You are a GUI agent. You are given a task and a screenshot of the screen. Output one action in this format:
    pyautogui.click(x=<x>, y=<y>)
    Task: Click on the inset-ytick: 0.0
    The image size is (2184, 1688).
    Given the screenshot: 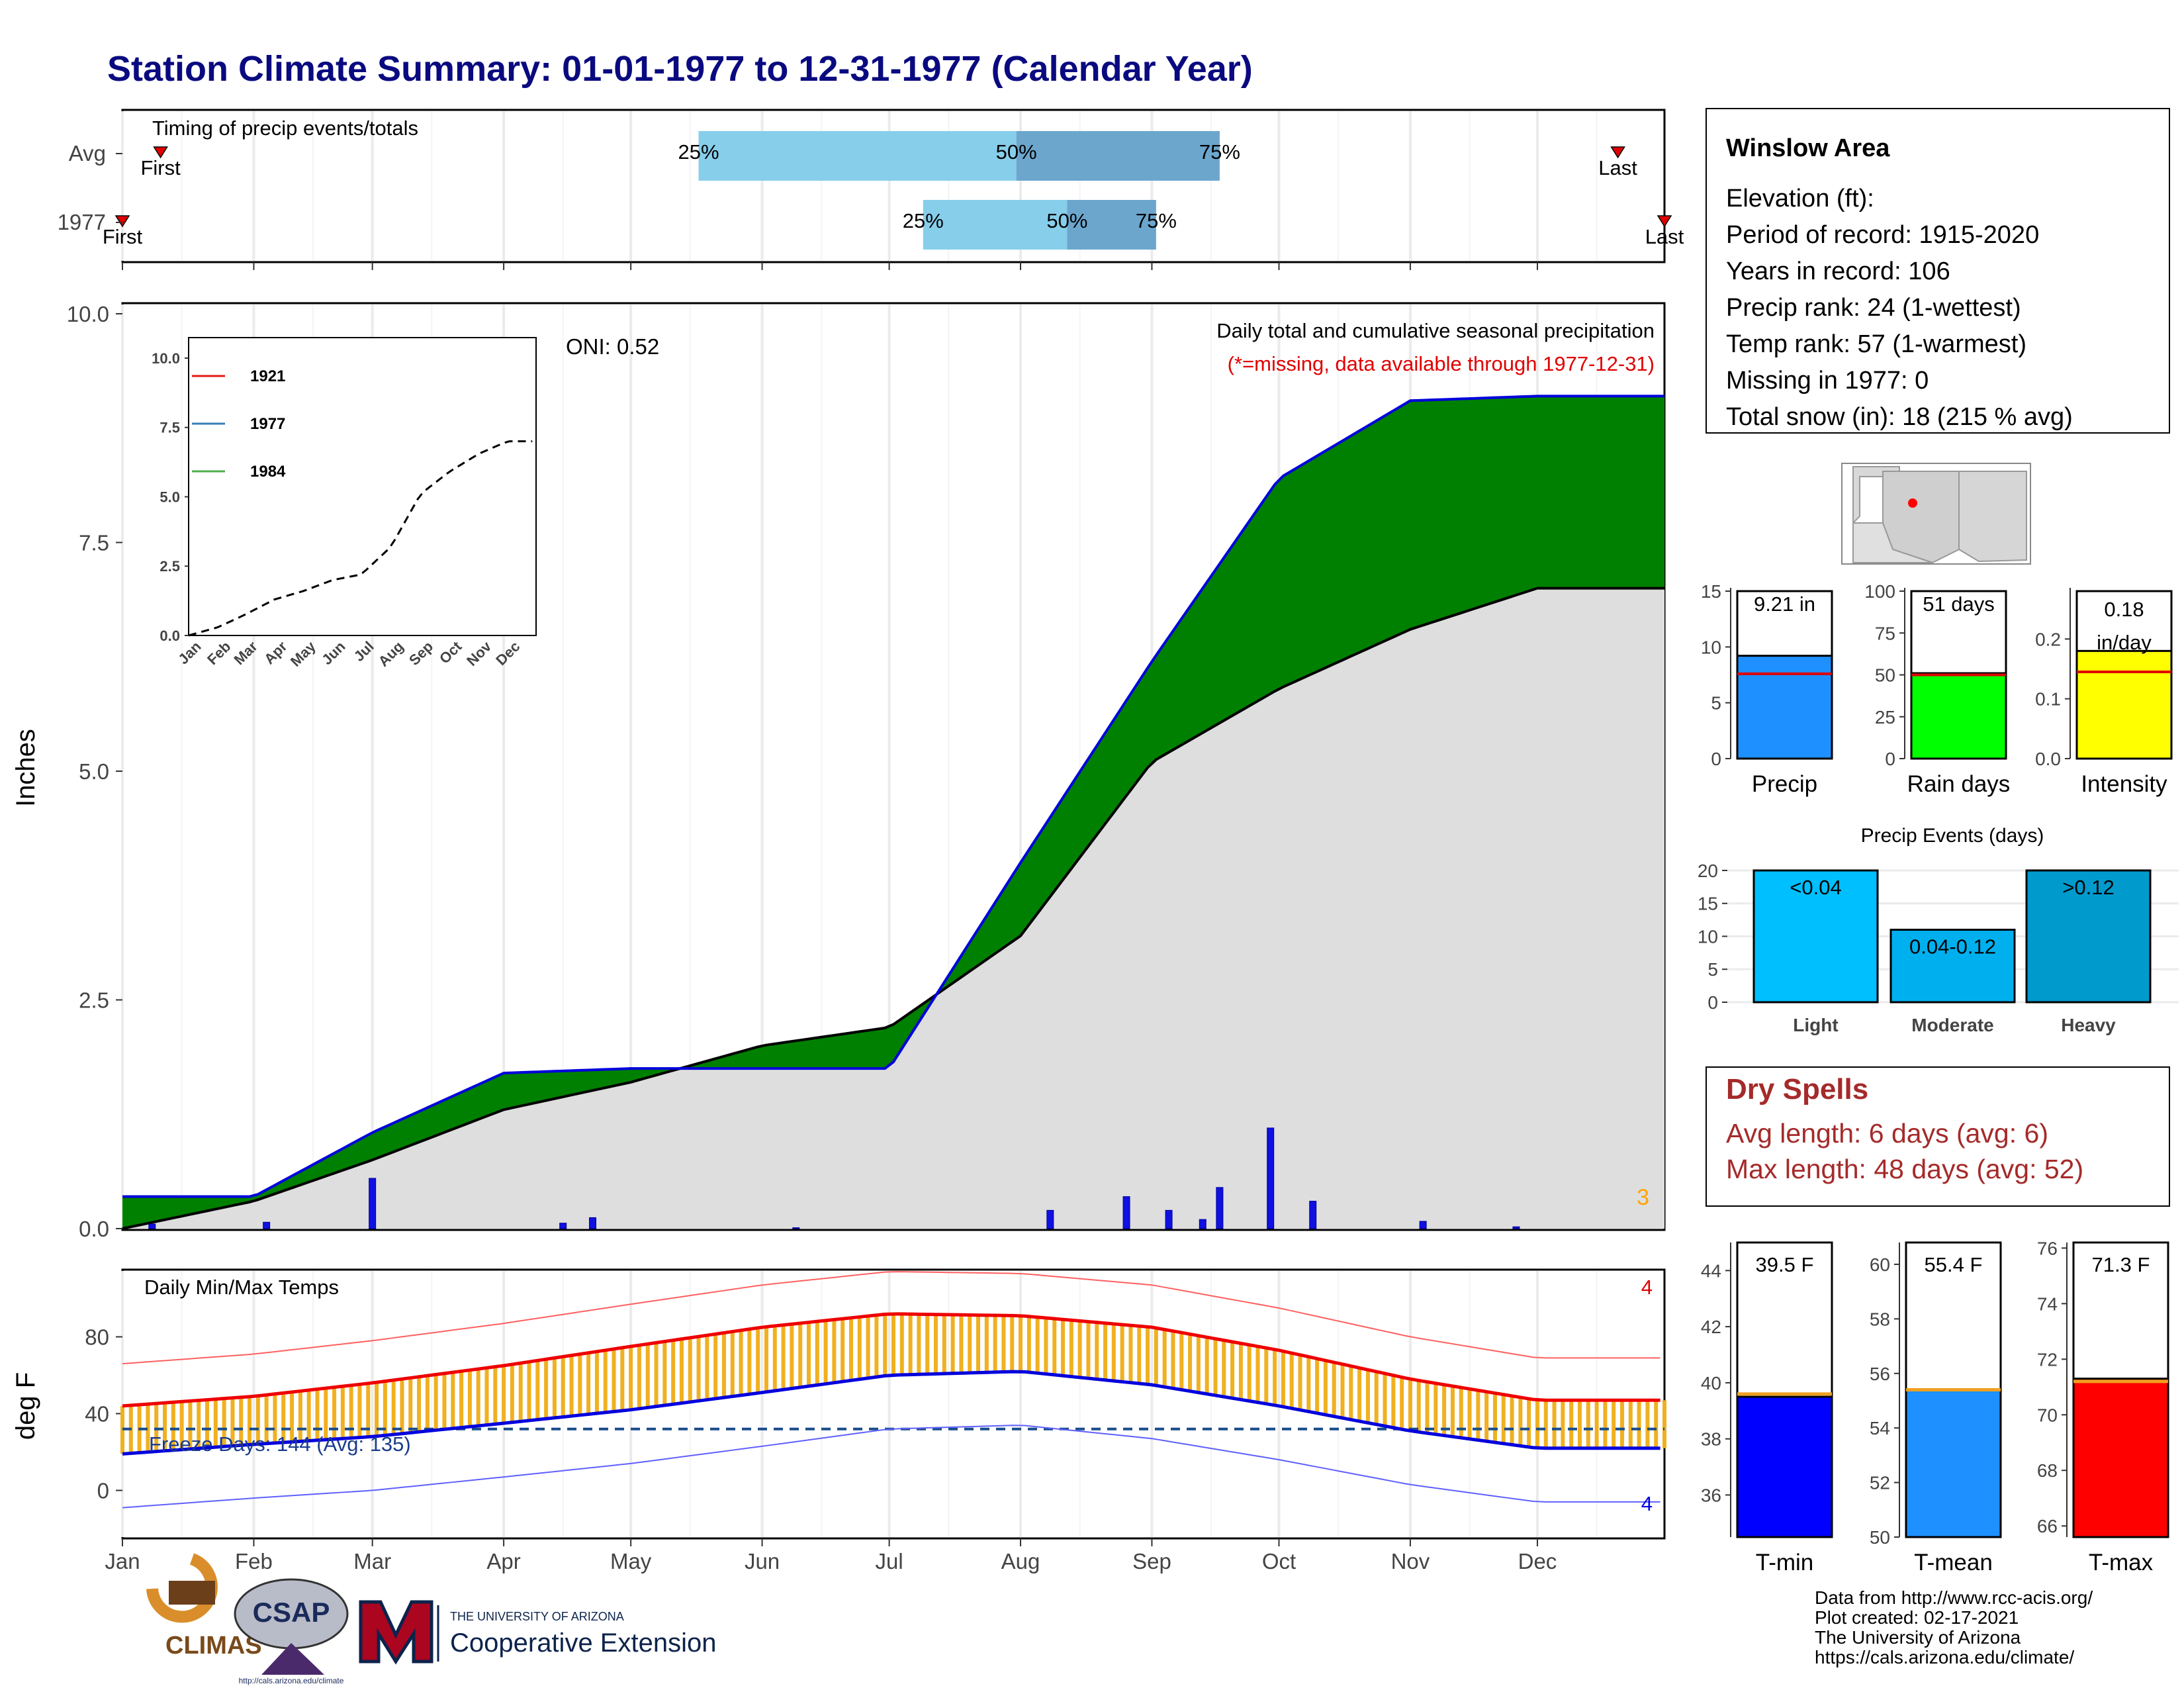 What is the action you would take?
    pyautogui.click(x=170, y=636)
    